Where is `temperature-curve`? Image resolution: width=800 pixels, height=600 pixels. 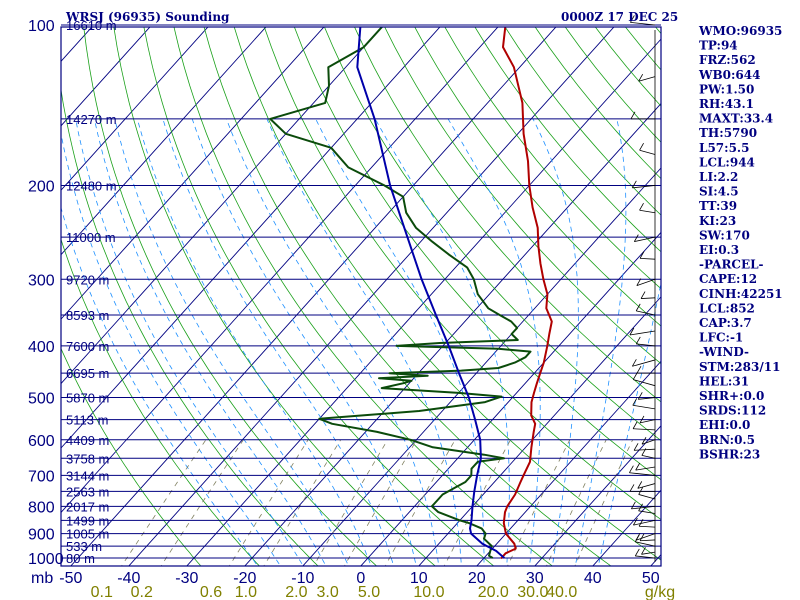 temperature-curve is located at coordinates (526, 293).